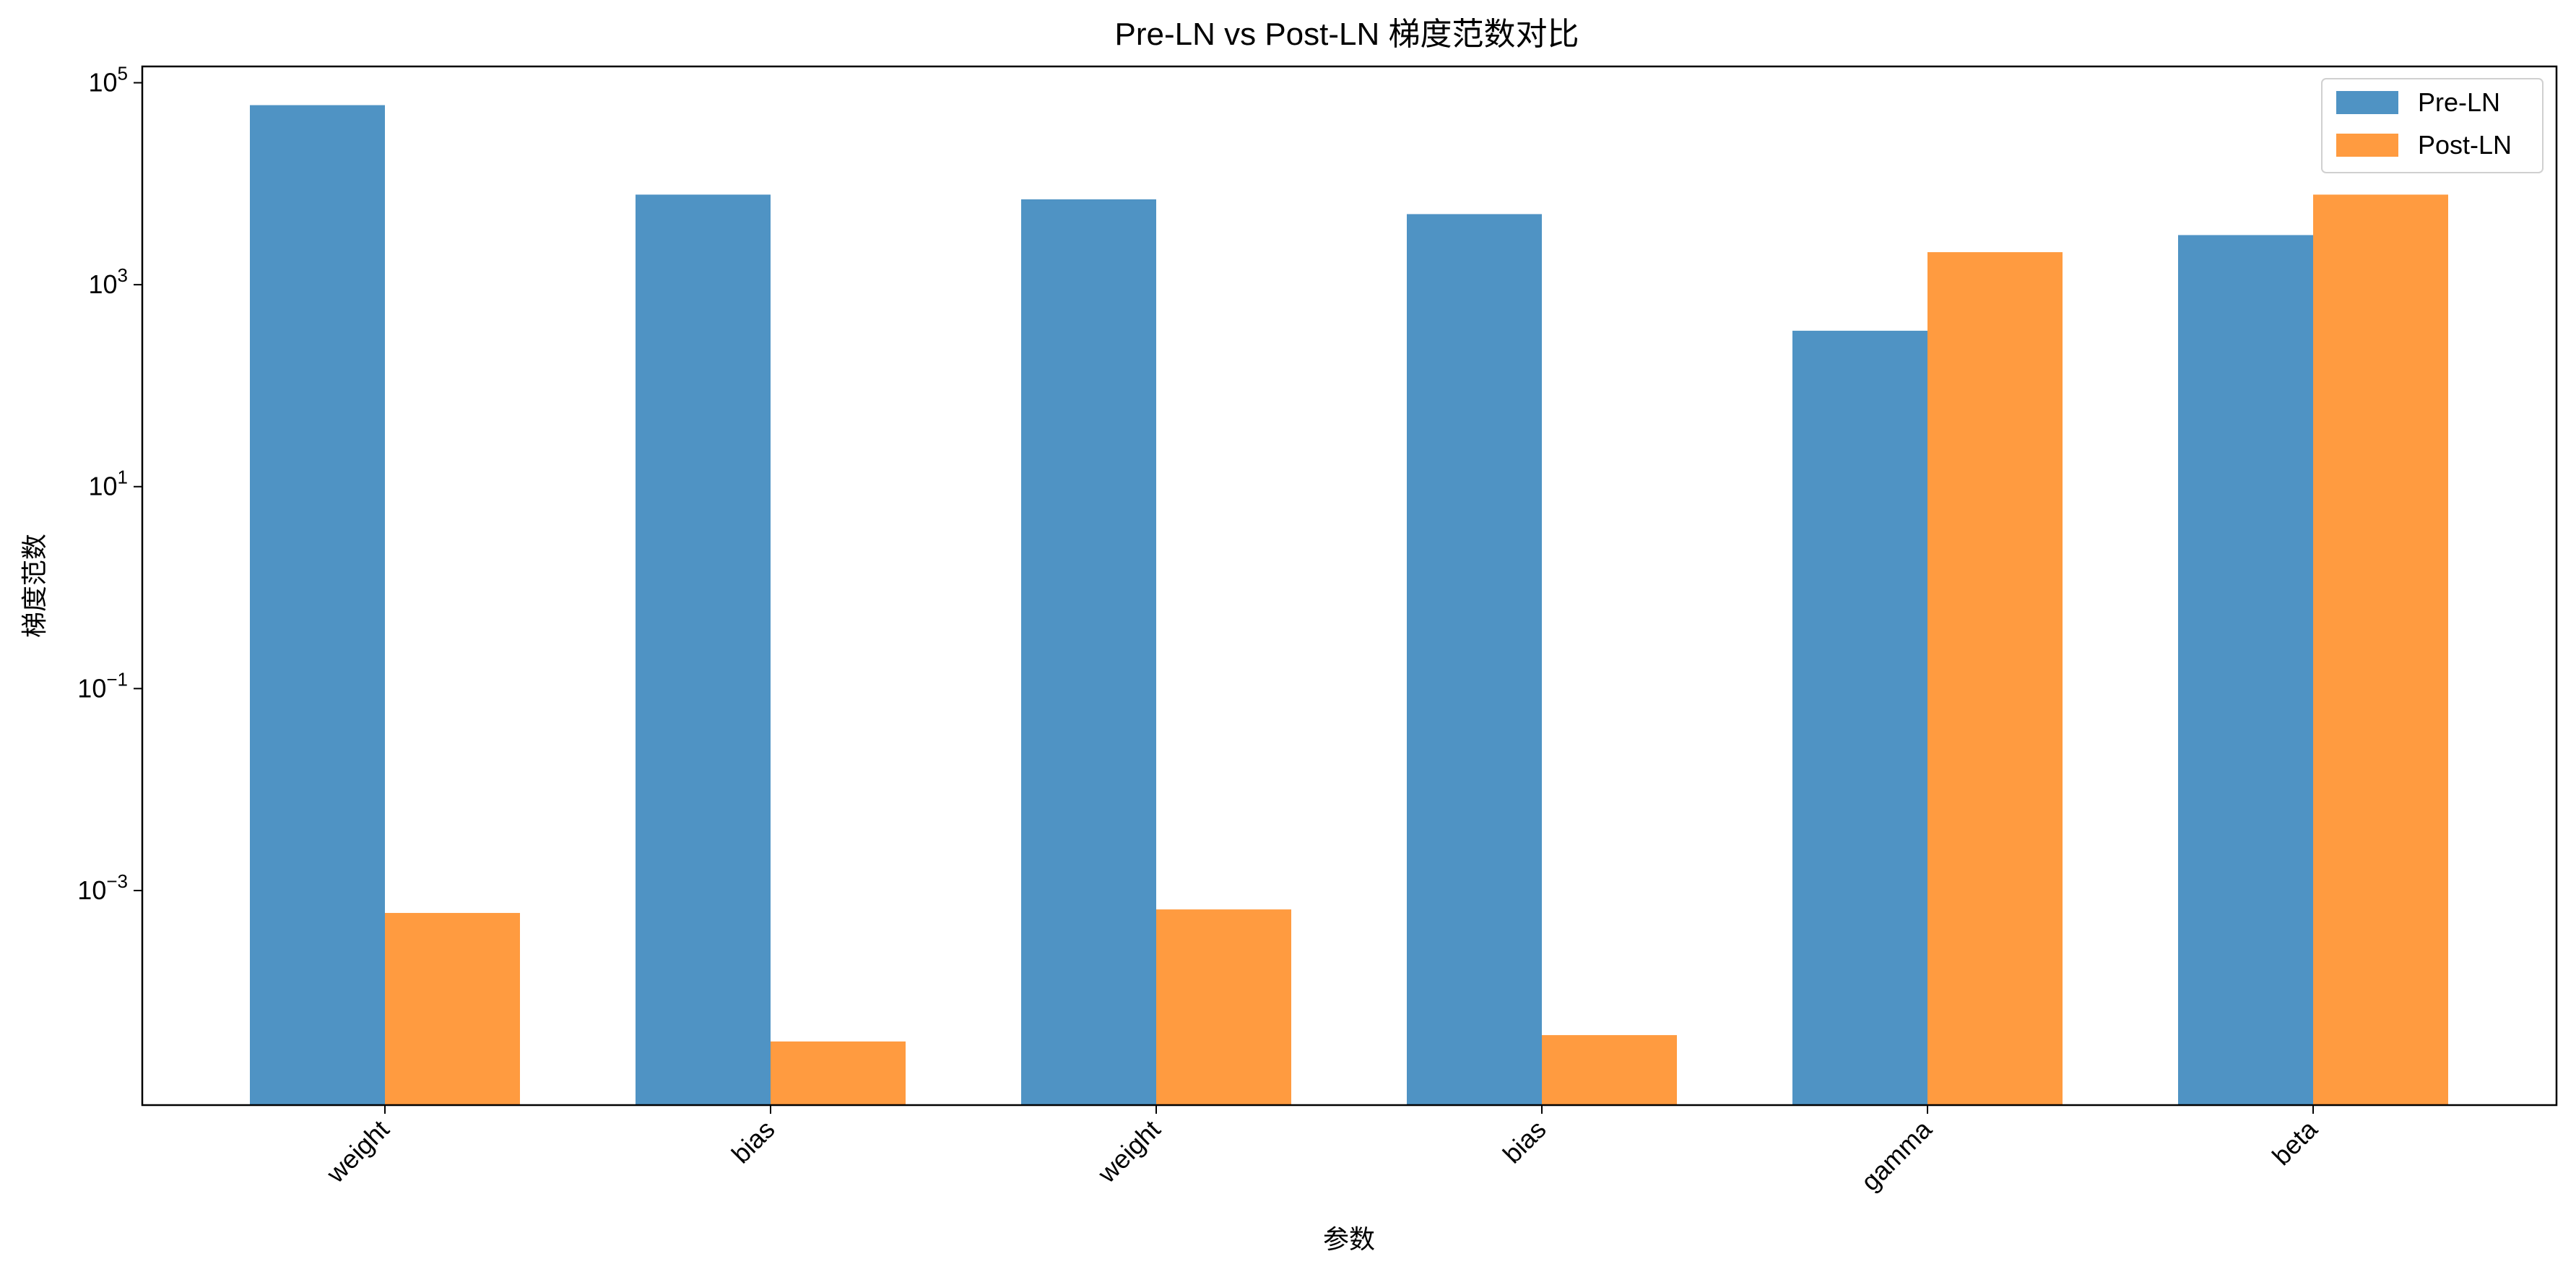 The height and width of the screenshot is (1277, 2576). I want to click on x-axis: weight bias weight bias gamma beta, so click(1321, 1151).